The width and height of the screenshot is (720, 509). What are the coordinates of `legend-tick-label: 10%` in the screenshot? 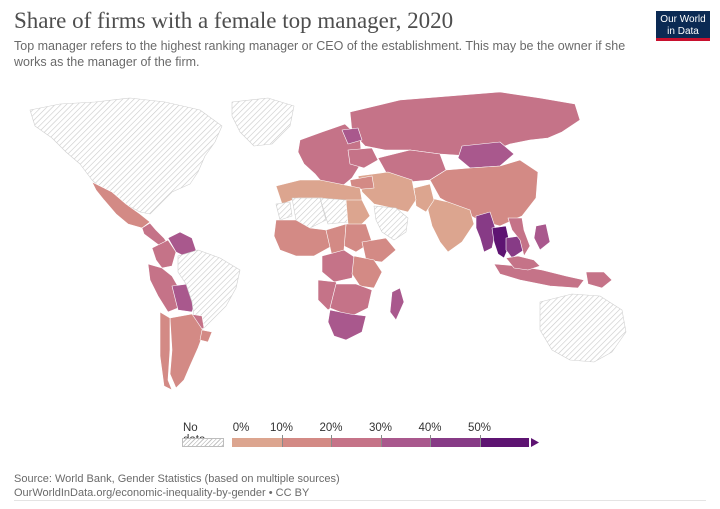 It's located at (281, 428).